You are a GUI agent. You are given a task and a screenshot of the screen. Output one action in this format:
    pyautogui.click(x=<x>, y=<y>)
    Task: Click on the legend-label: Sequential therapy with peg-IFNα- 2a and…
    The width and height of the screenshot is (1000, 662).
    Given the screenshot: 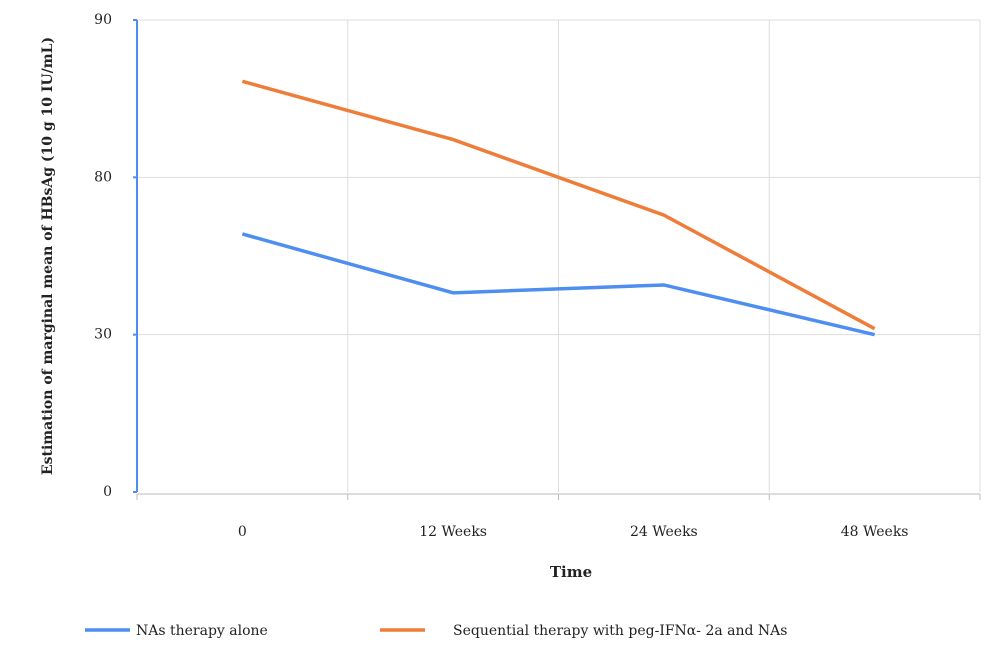 What is the action you would take?
    pyautogui.click(x=620, y=631)
    